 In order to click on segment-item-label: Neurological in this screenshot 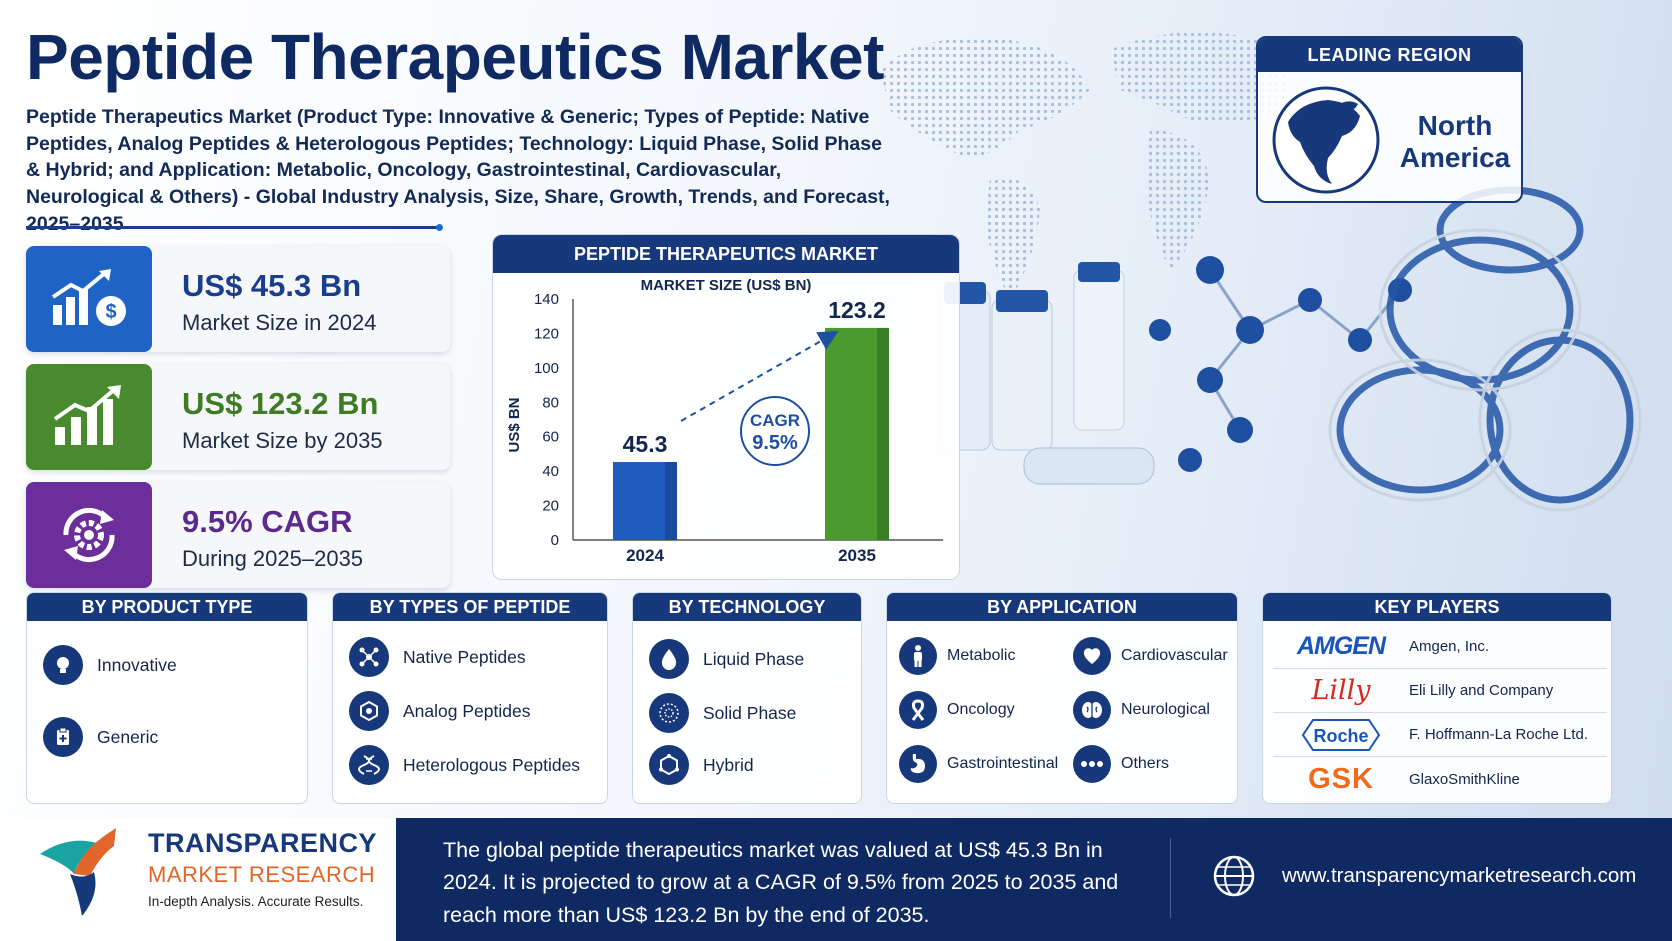, I will do `click(1165, 709)`.